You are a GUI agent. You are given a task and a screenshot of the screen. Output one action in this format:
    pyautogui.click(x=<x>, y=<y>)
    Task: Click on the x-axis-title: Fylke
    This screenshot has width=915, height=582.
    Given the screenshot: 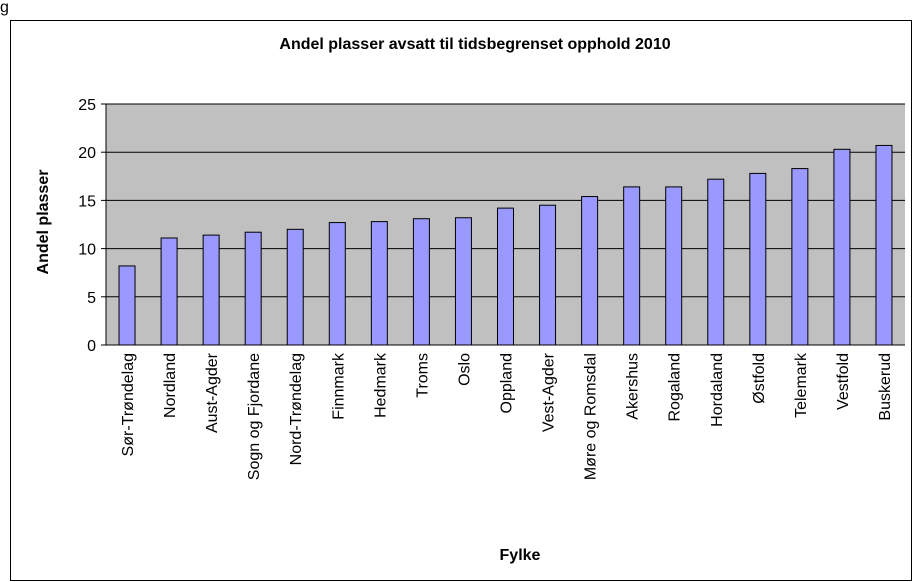 What is the action you would take?
    pyautogui.click(x=520, y=555)
    